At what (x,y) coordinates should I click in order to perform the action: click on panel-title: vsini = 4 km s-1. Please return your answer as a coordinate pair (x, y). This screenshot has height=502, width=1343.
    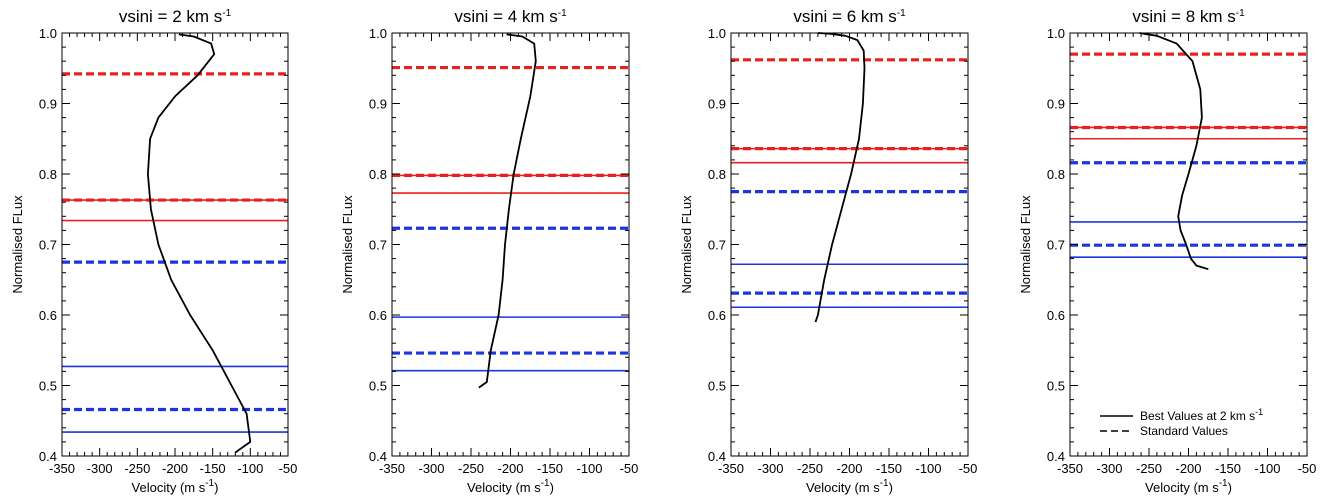
    Looking at the image, I should click on (510, 16).